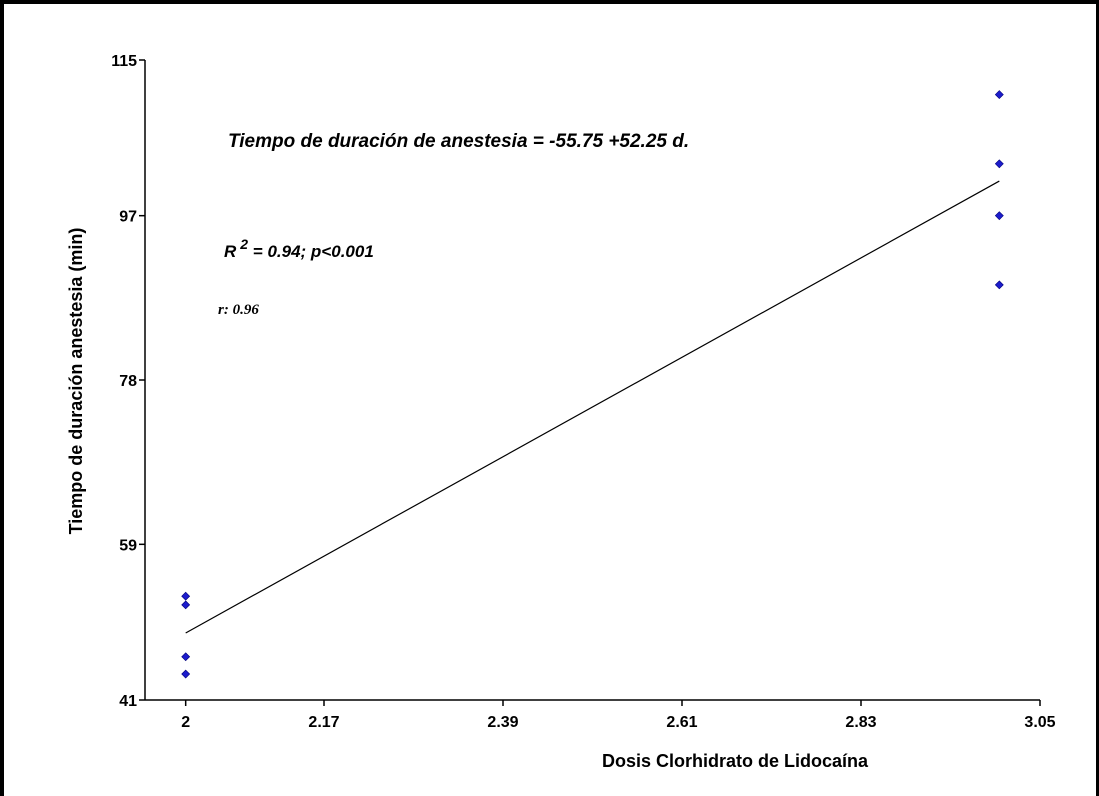 The width and height of the screenshot is (1099, 796). What do you see at coordinates (128, 217) in the screenshot?
I see `y-tick-label: 97` at bounding box center [128, 217].